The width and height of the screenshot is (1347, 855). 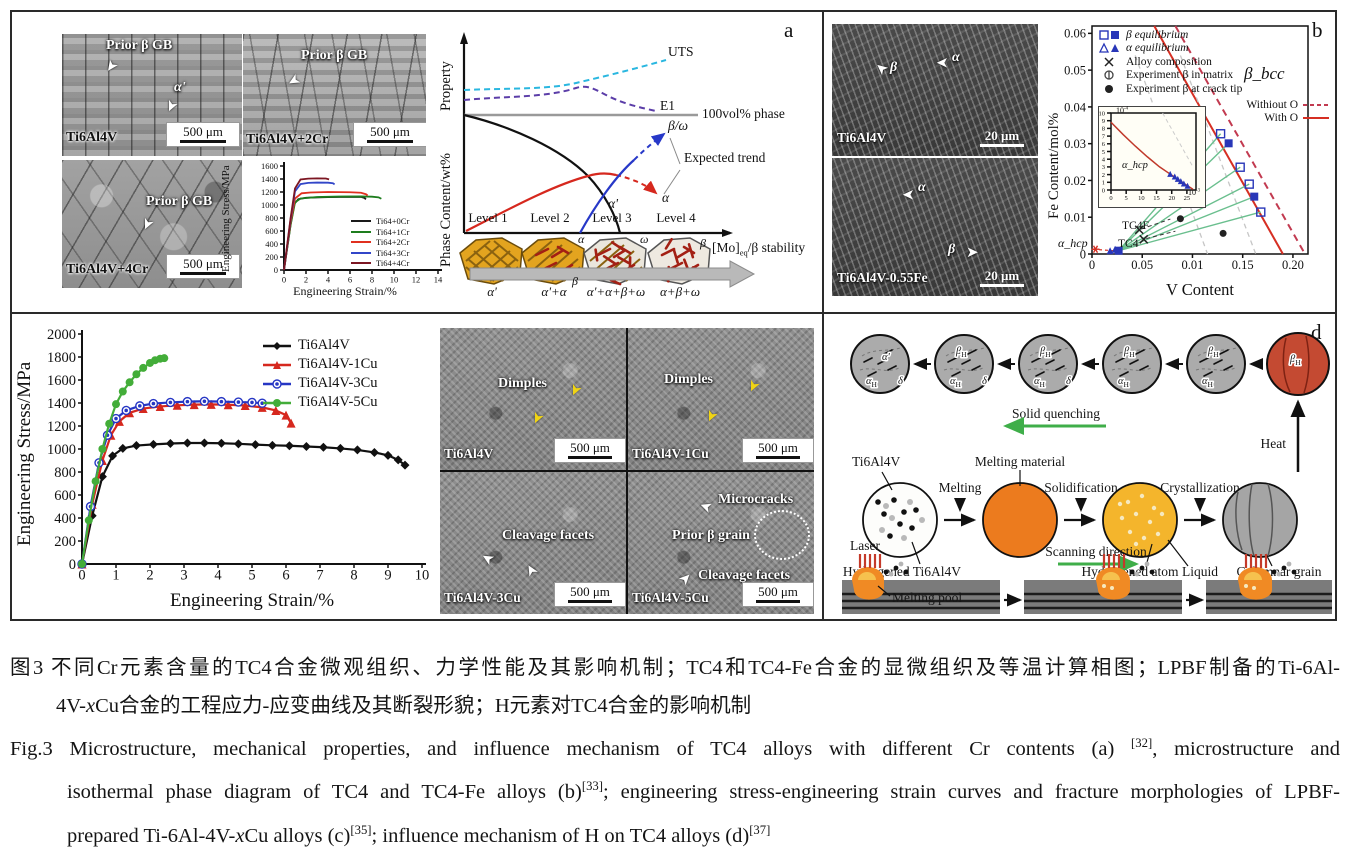 What do you see at coordinates (353, 576) in the screenshot?
I see `svg-text: 8` at bounding box center [353, 576].